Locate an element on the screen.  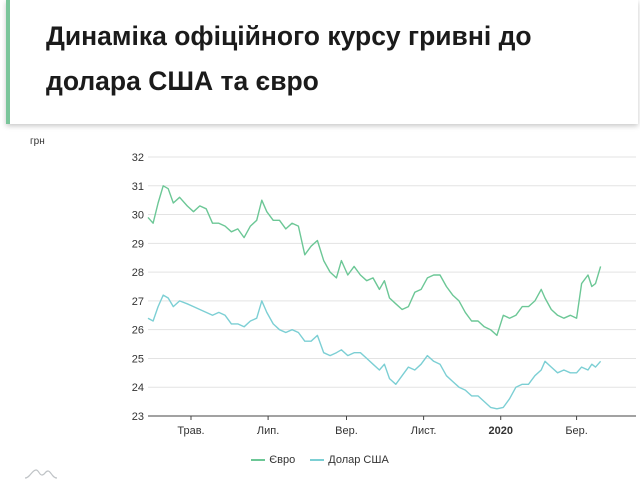
y-tick-label: 23 is located at coordinates (138, 417).